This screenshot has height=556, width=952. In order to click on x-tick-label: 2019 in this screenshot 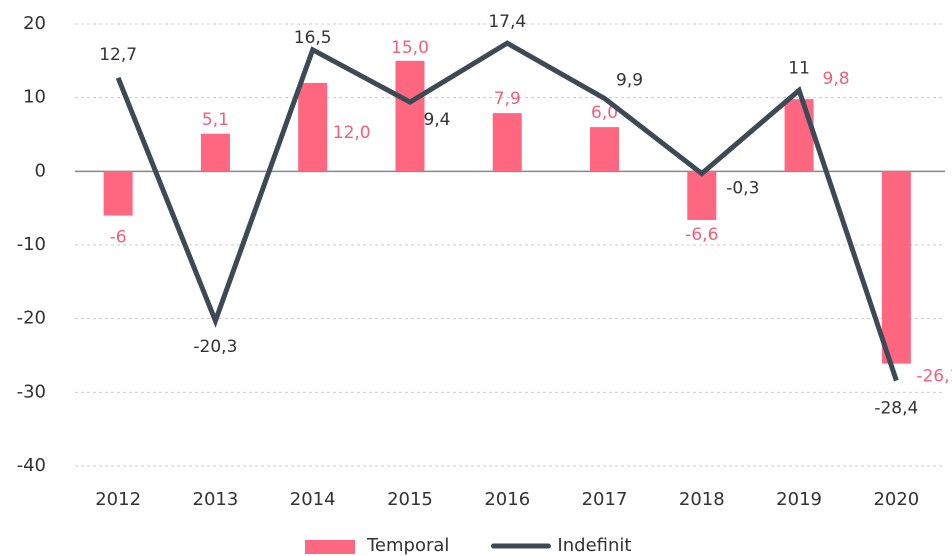, I will do `click(799, 499)`.